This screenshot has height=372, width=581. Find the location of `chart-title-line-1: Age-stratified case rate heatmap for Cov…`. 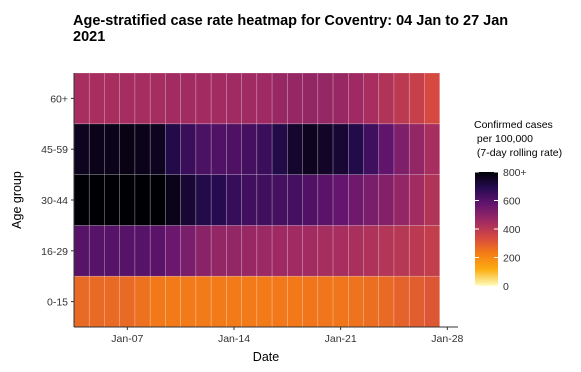

chart-title-line-1: Age-stratified case rate heatmap for Cov… is located at coordinates (290, 21).